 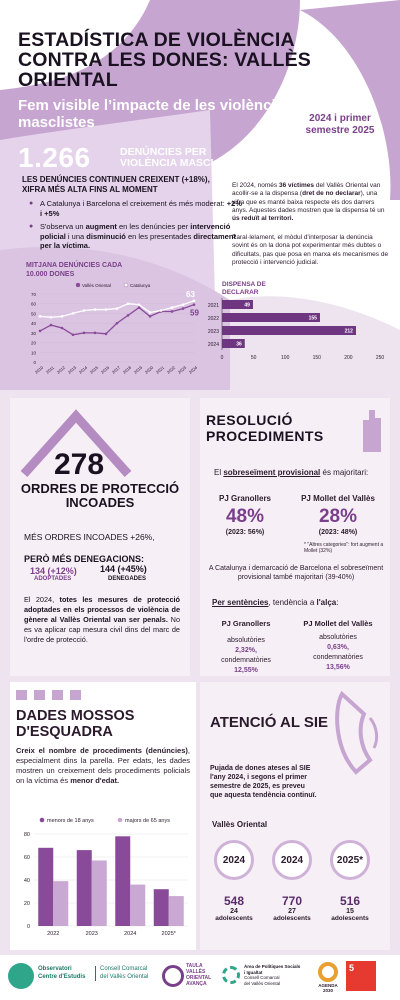 What do you see at coordinates (100, 495) in the screenshot?
I see `orders-title: ORDRES DE PROTECCIÓ INCOADES` at bounding box center [100, 495].